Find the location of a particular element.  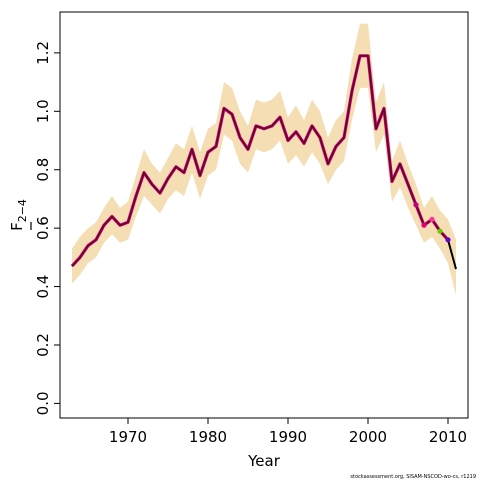

y-axis-title-main: F is located at coordinates (17, 226).